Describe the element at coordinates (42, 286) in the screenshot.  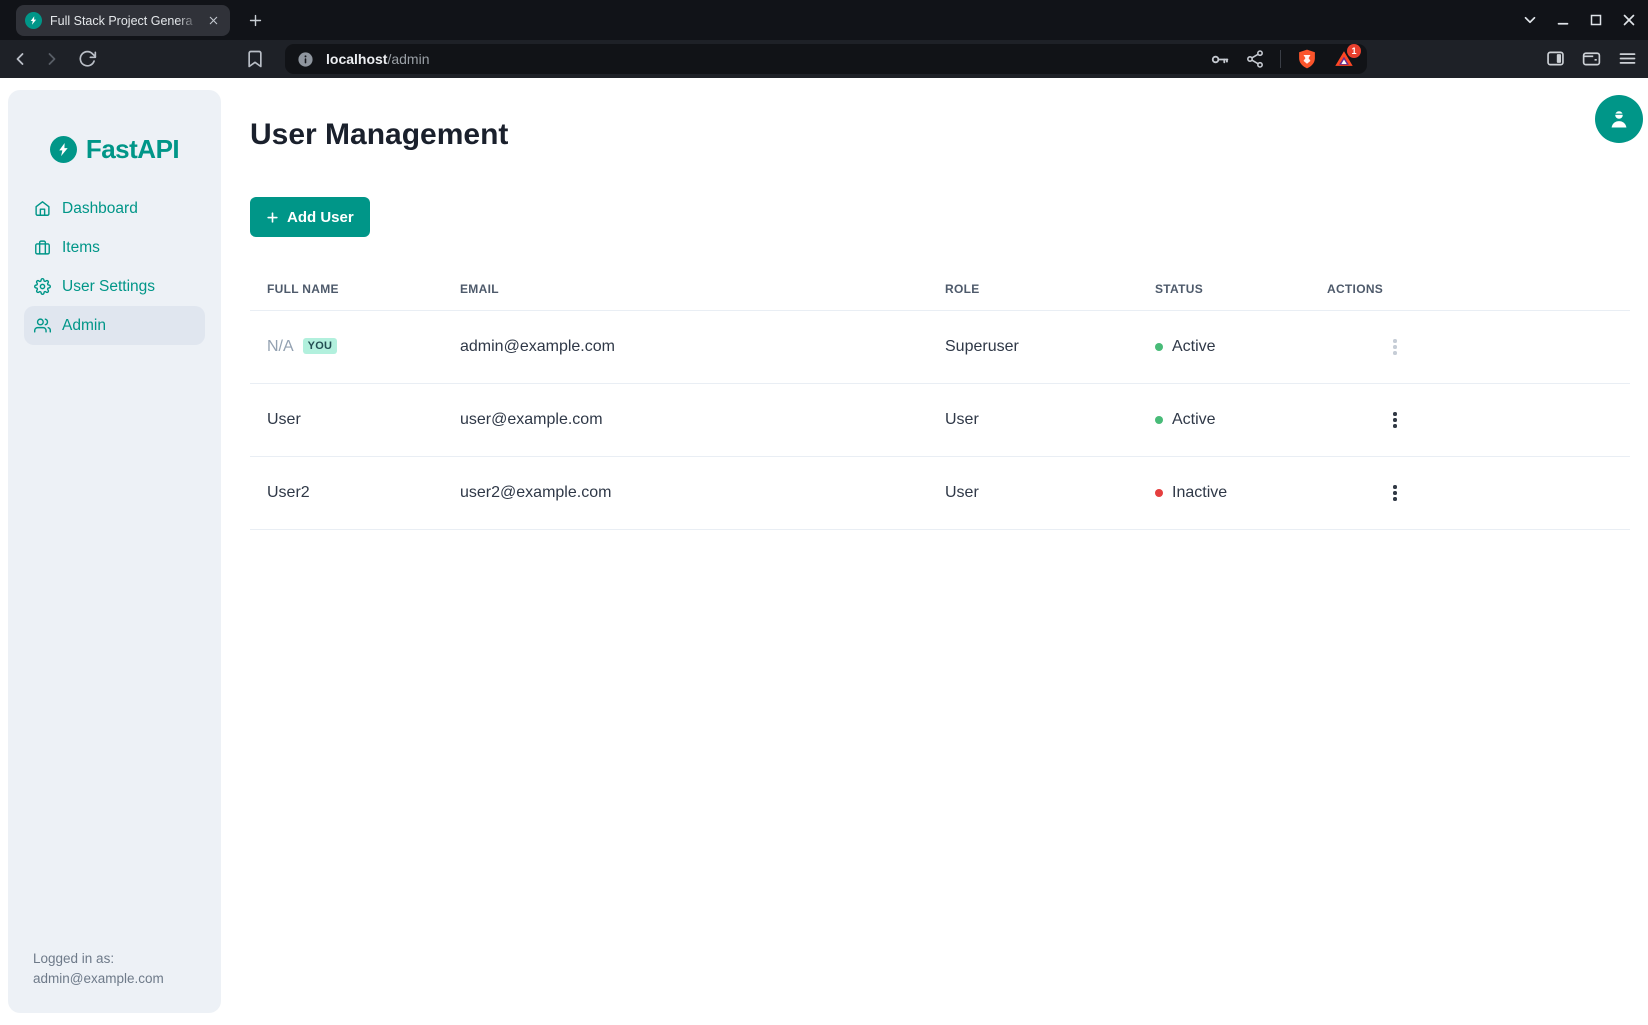
I see `gear-icon` at that location.